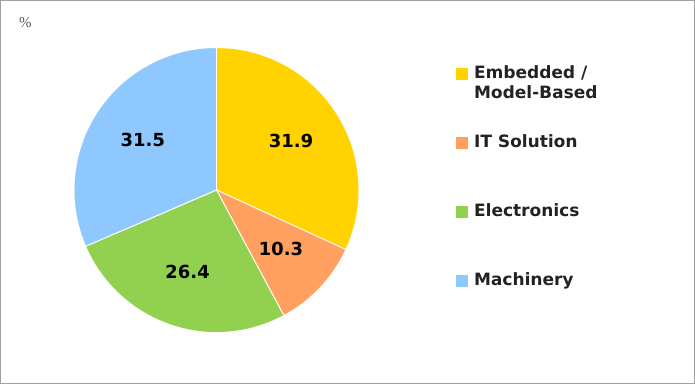 This screenshot has height=384, width=695. I want to click on legend-label: Embedded / Model-Based, so click(536, 83).